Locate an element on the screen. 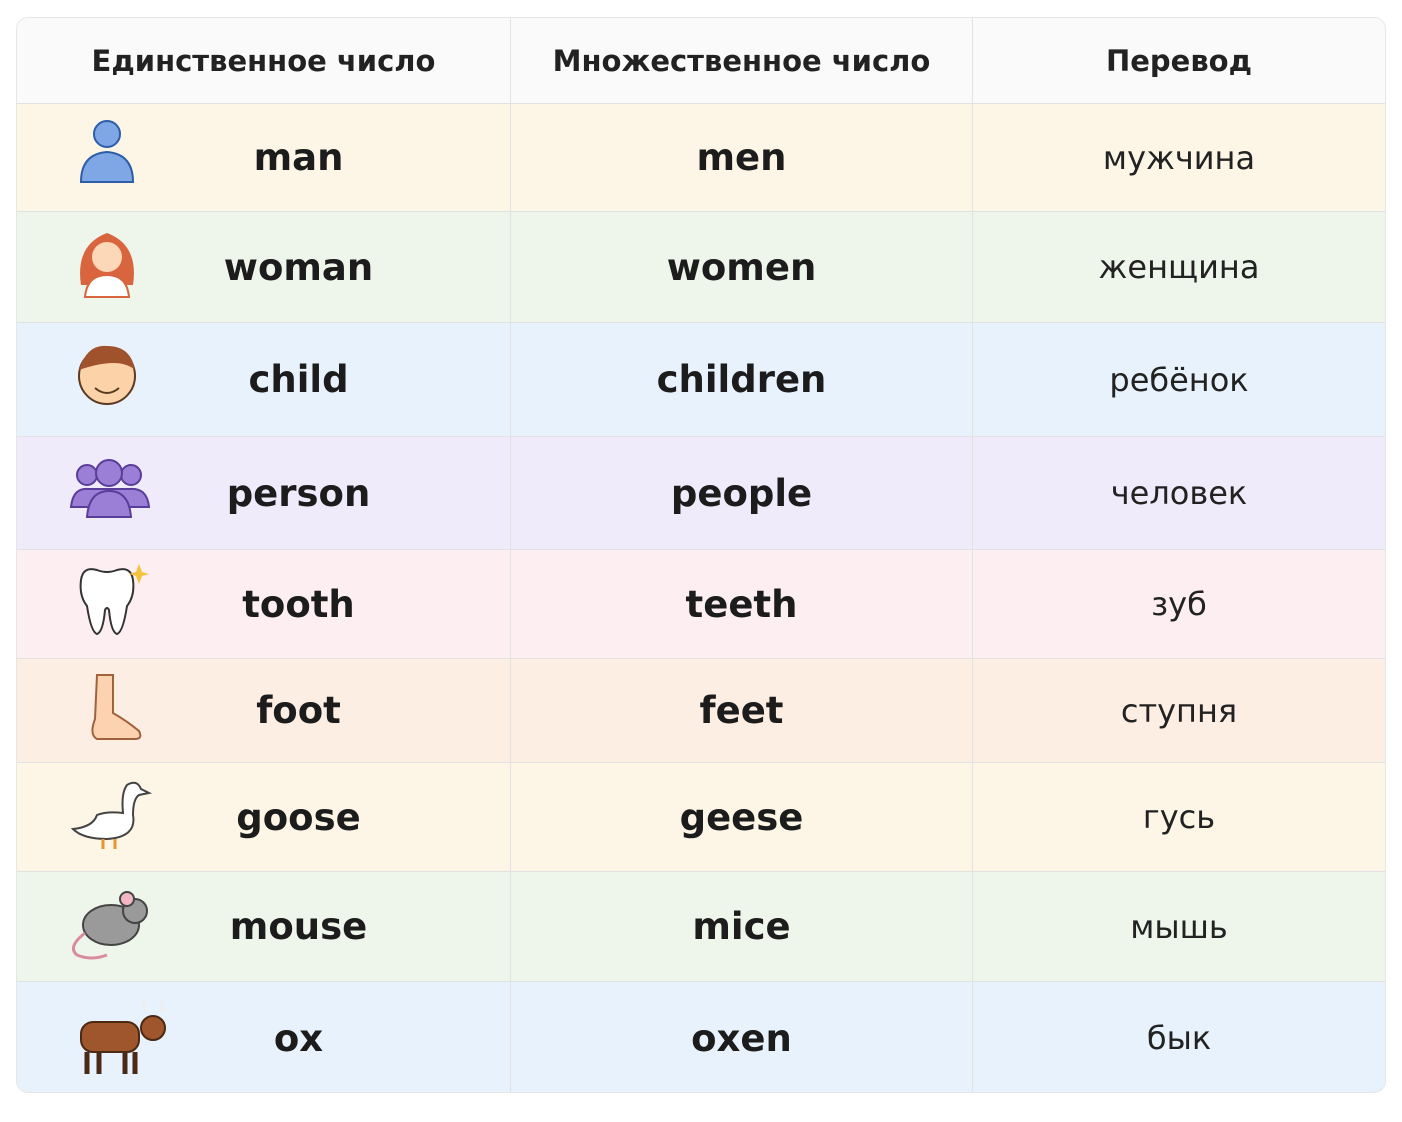 The width and height of the screenshot is (1402, 1122). word: people is located at coordinates (741, 493).